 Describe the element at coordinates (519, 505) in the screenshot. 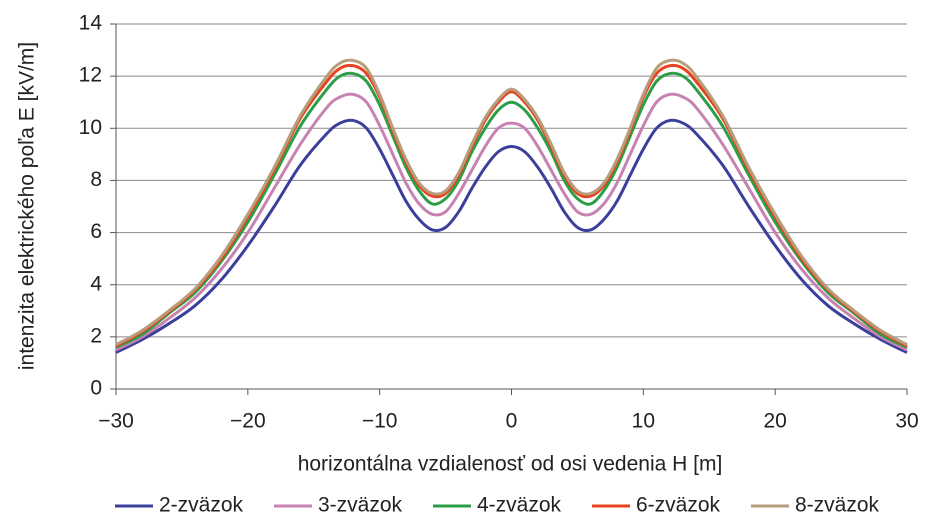

I see `legend-label: 4-zväzok` at that location.